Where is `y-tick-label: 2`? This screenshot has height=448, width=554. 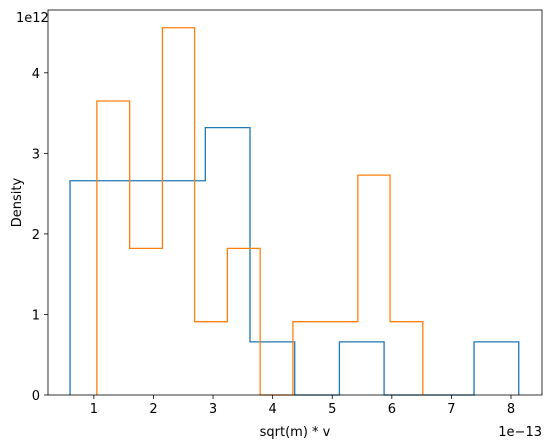
y-tick-label: 2 is located at coordinates (36, 235).